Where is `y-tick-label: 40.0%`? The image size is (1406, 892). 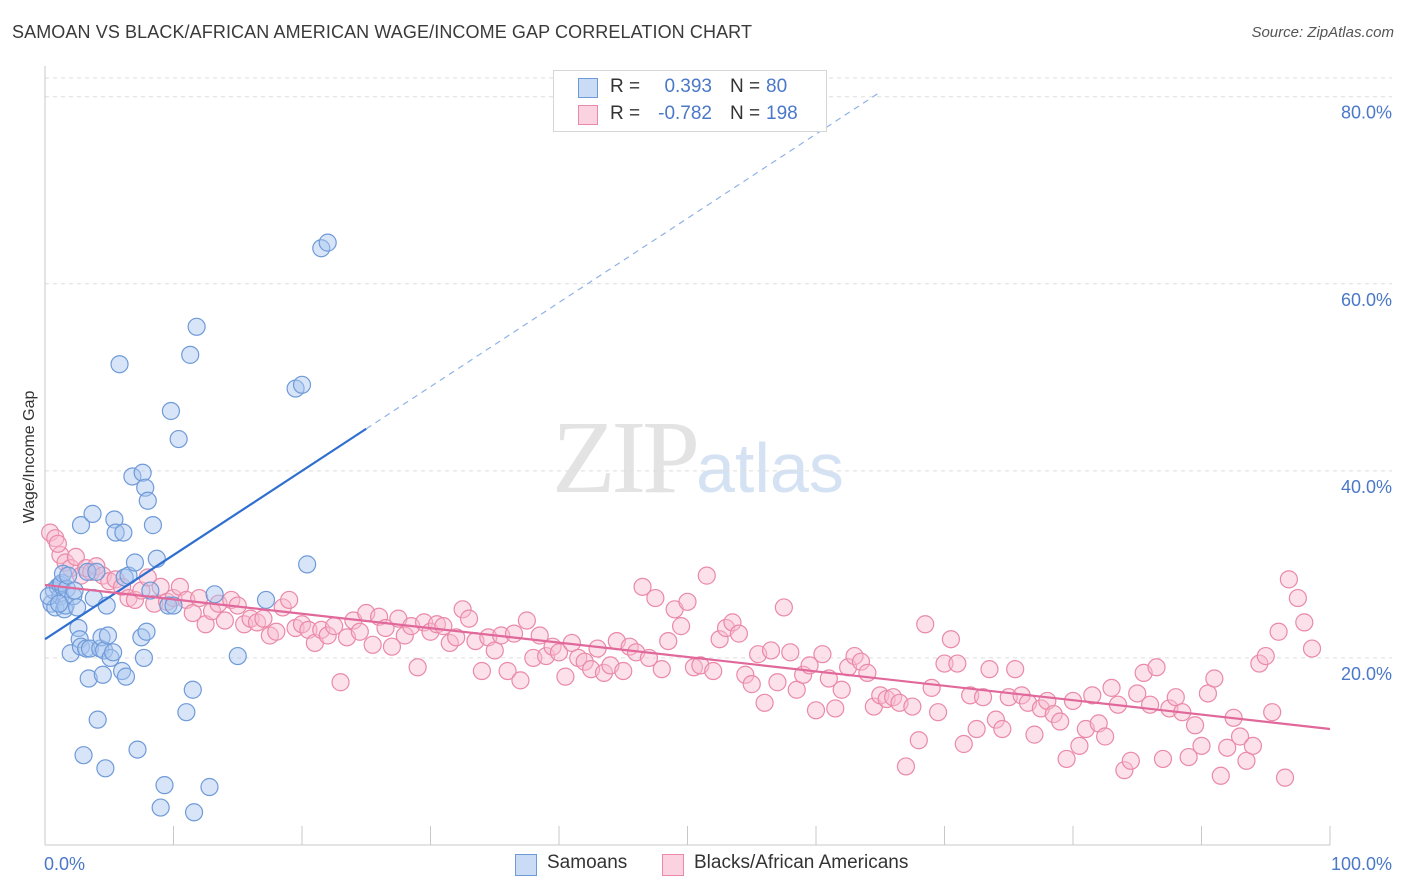 y-tick-label: 40.0% is located at coordinates (1366, 487).